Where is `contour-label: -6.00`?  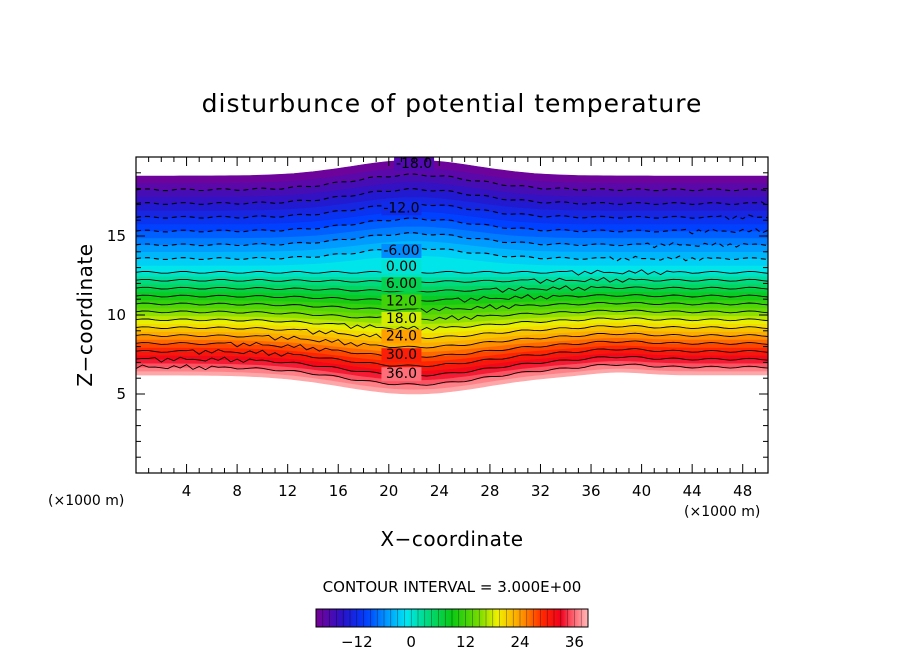 contour-label: -6.00 is located at coordinates (401, 251).